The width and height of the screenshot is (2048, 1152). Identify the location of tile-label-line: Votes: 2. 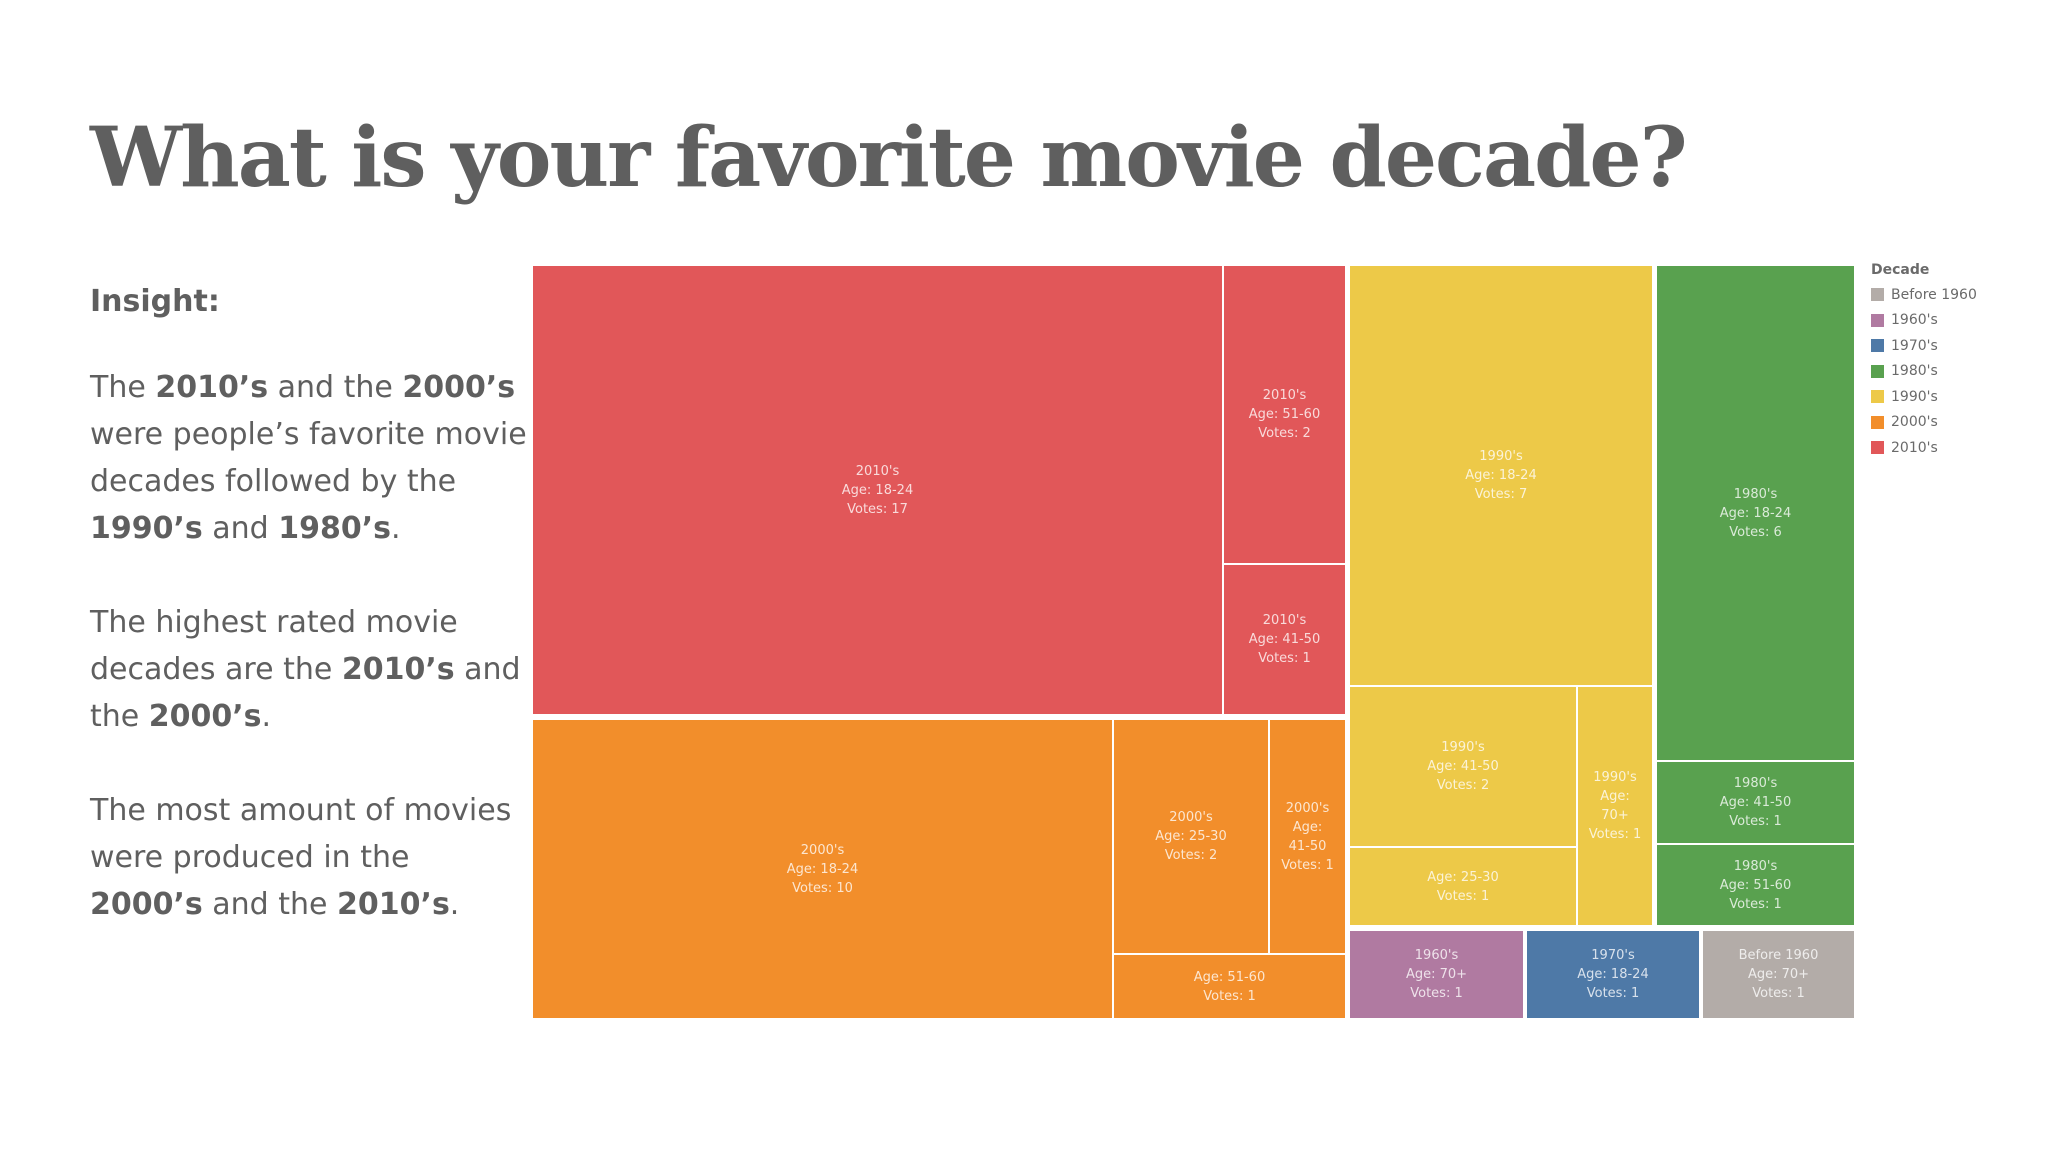
(1463, 785).